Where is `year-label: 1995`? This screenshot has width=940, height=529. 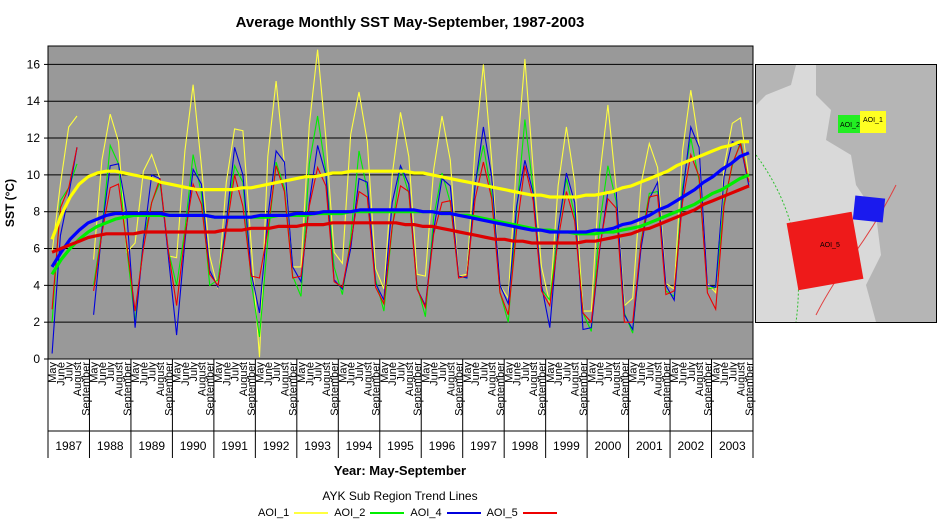
year-label: 1995 is located at coordinates (400, 446).